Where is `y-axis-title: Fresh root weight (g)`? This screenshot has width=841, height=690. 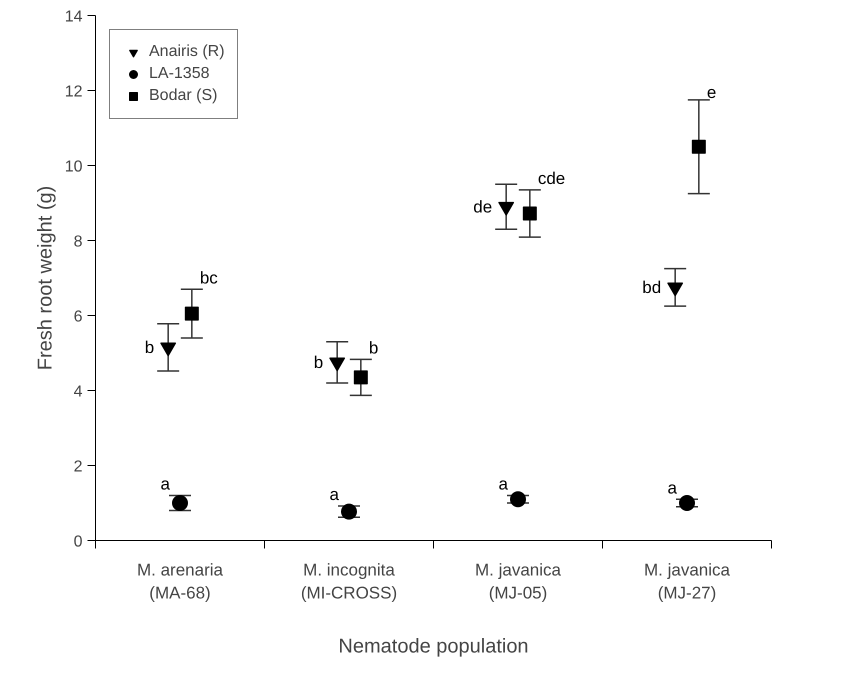 y-axis-title: Fresh root weight (g) is located at coordinates (45, 278).